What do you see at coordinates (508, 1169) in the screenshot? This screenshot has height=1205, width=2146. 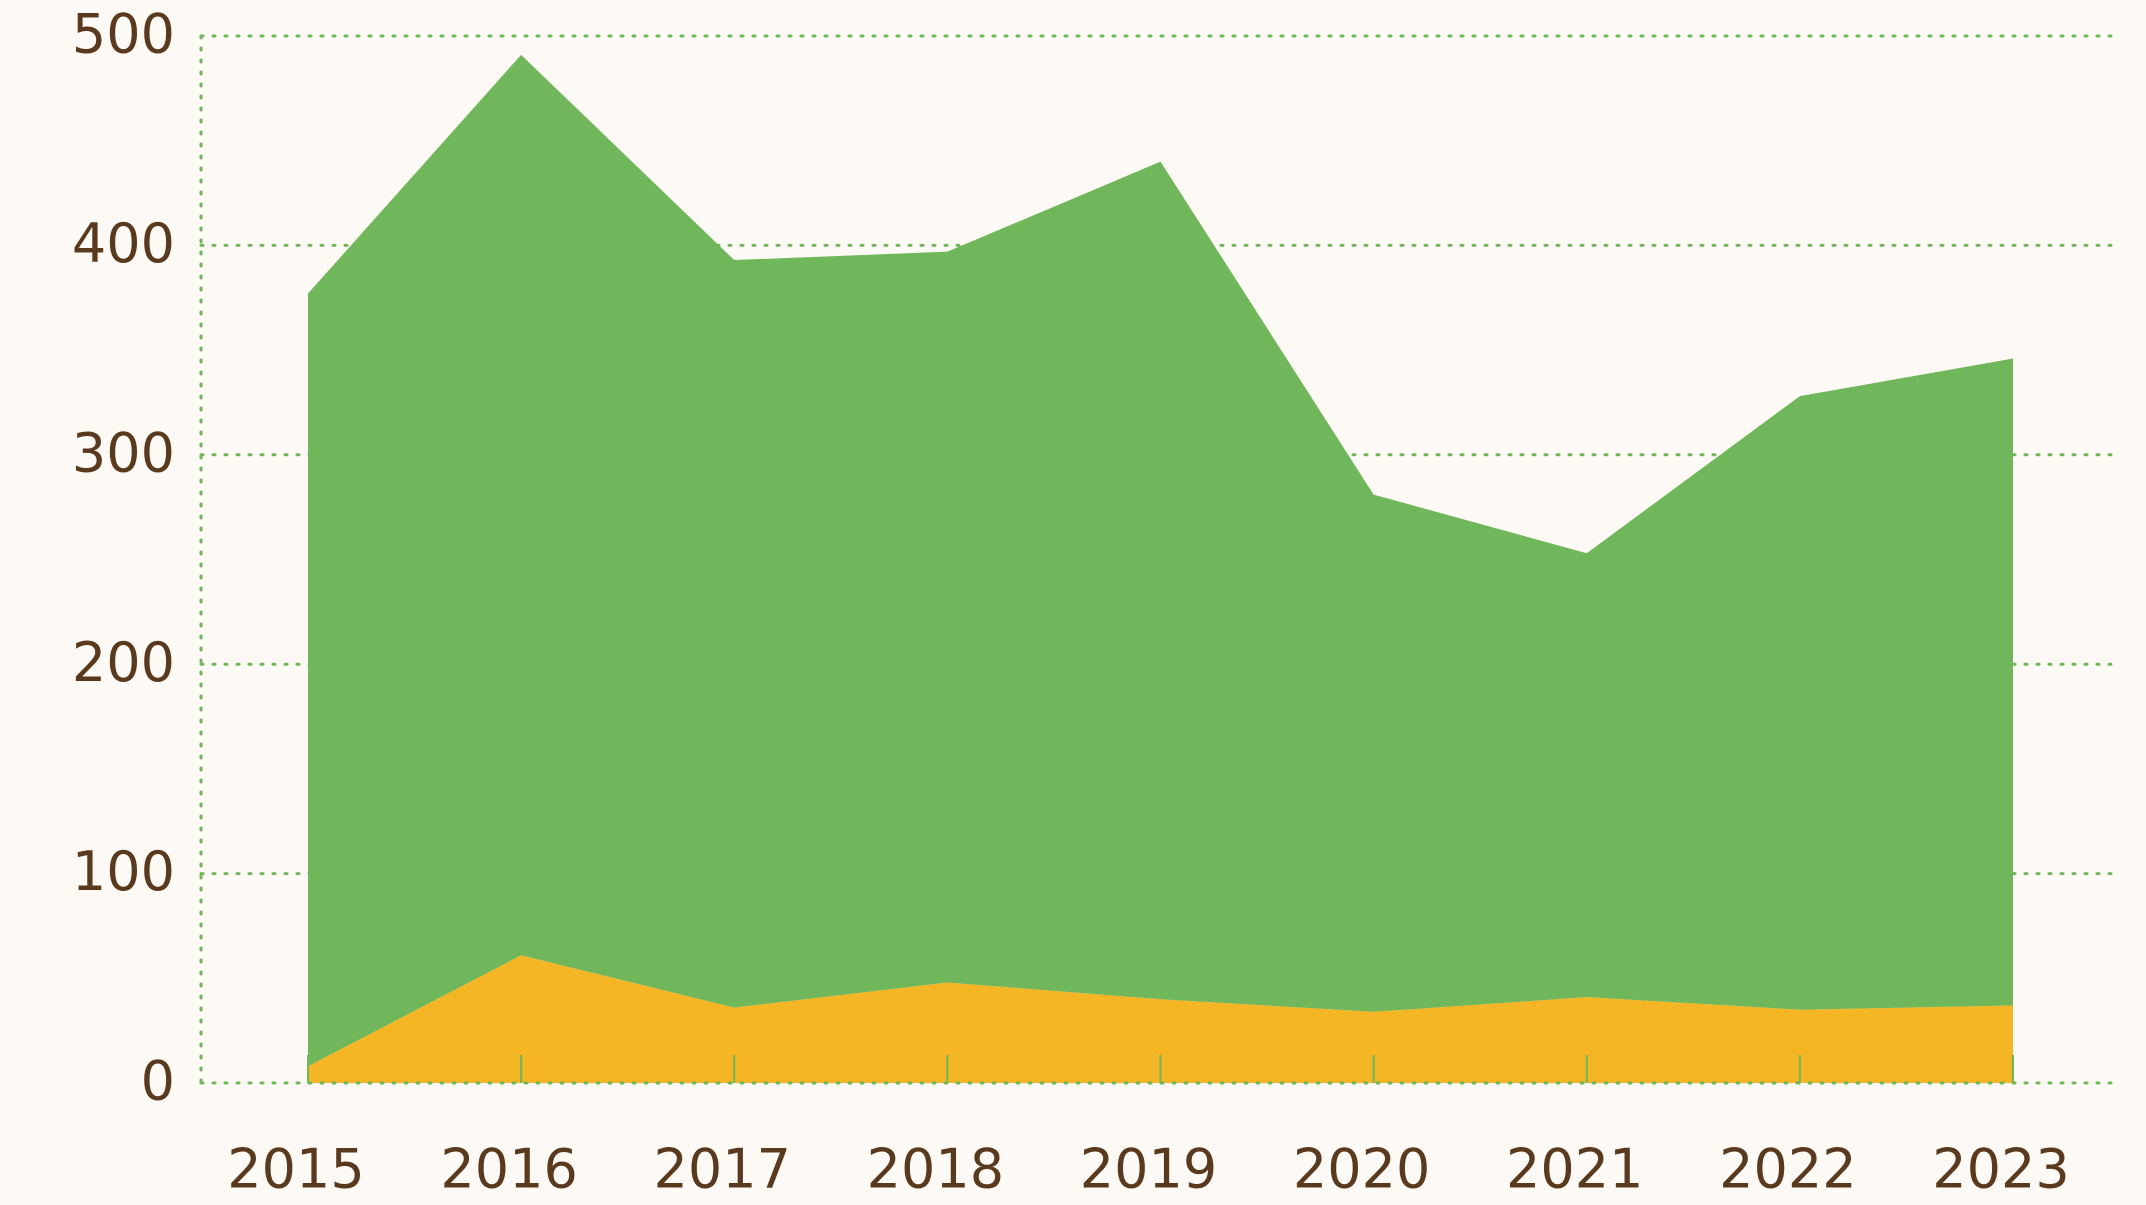 I see `x-tick-label: 2016` at bounding box center [508, 1169].